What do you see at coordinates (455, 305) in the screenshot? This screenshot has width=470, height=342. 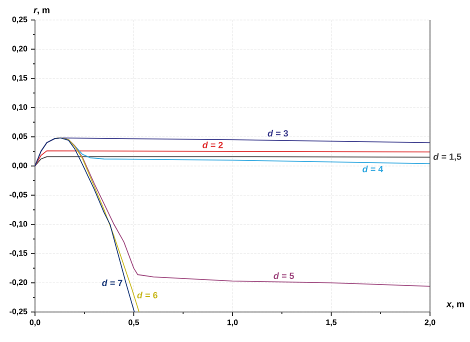 I see `x-axis-title: x, m` at bounding box center [455, 305].